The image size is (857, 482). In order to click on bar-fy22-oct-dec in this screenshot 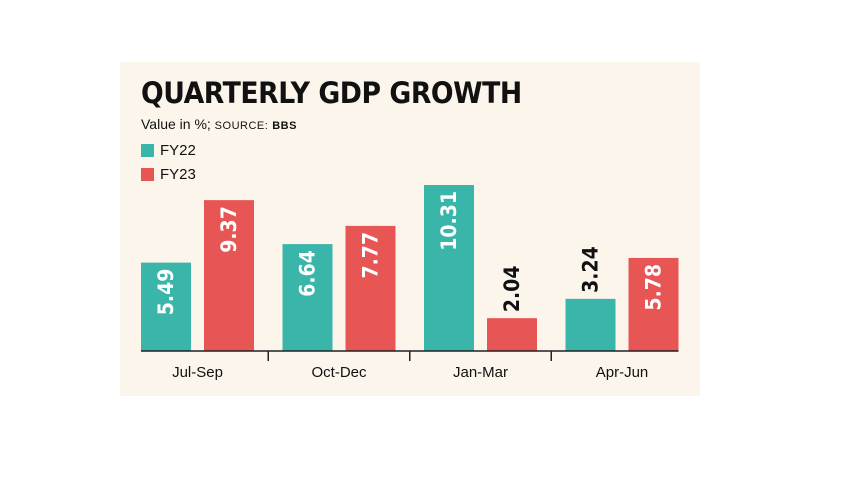, I will do `click(307, 297)`.